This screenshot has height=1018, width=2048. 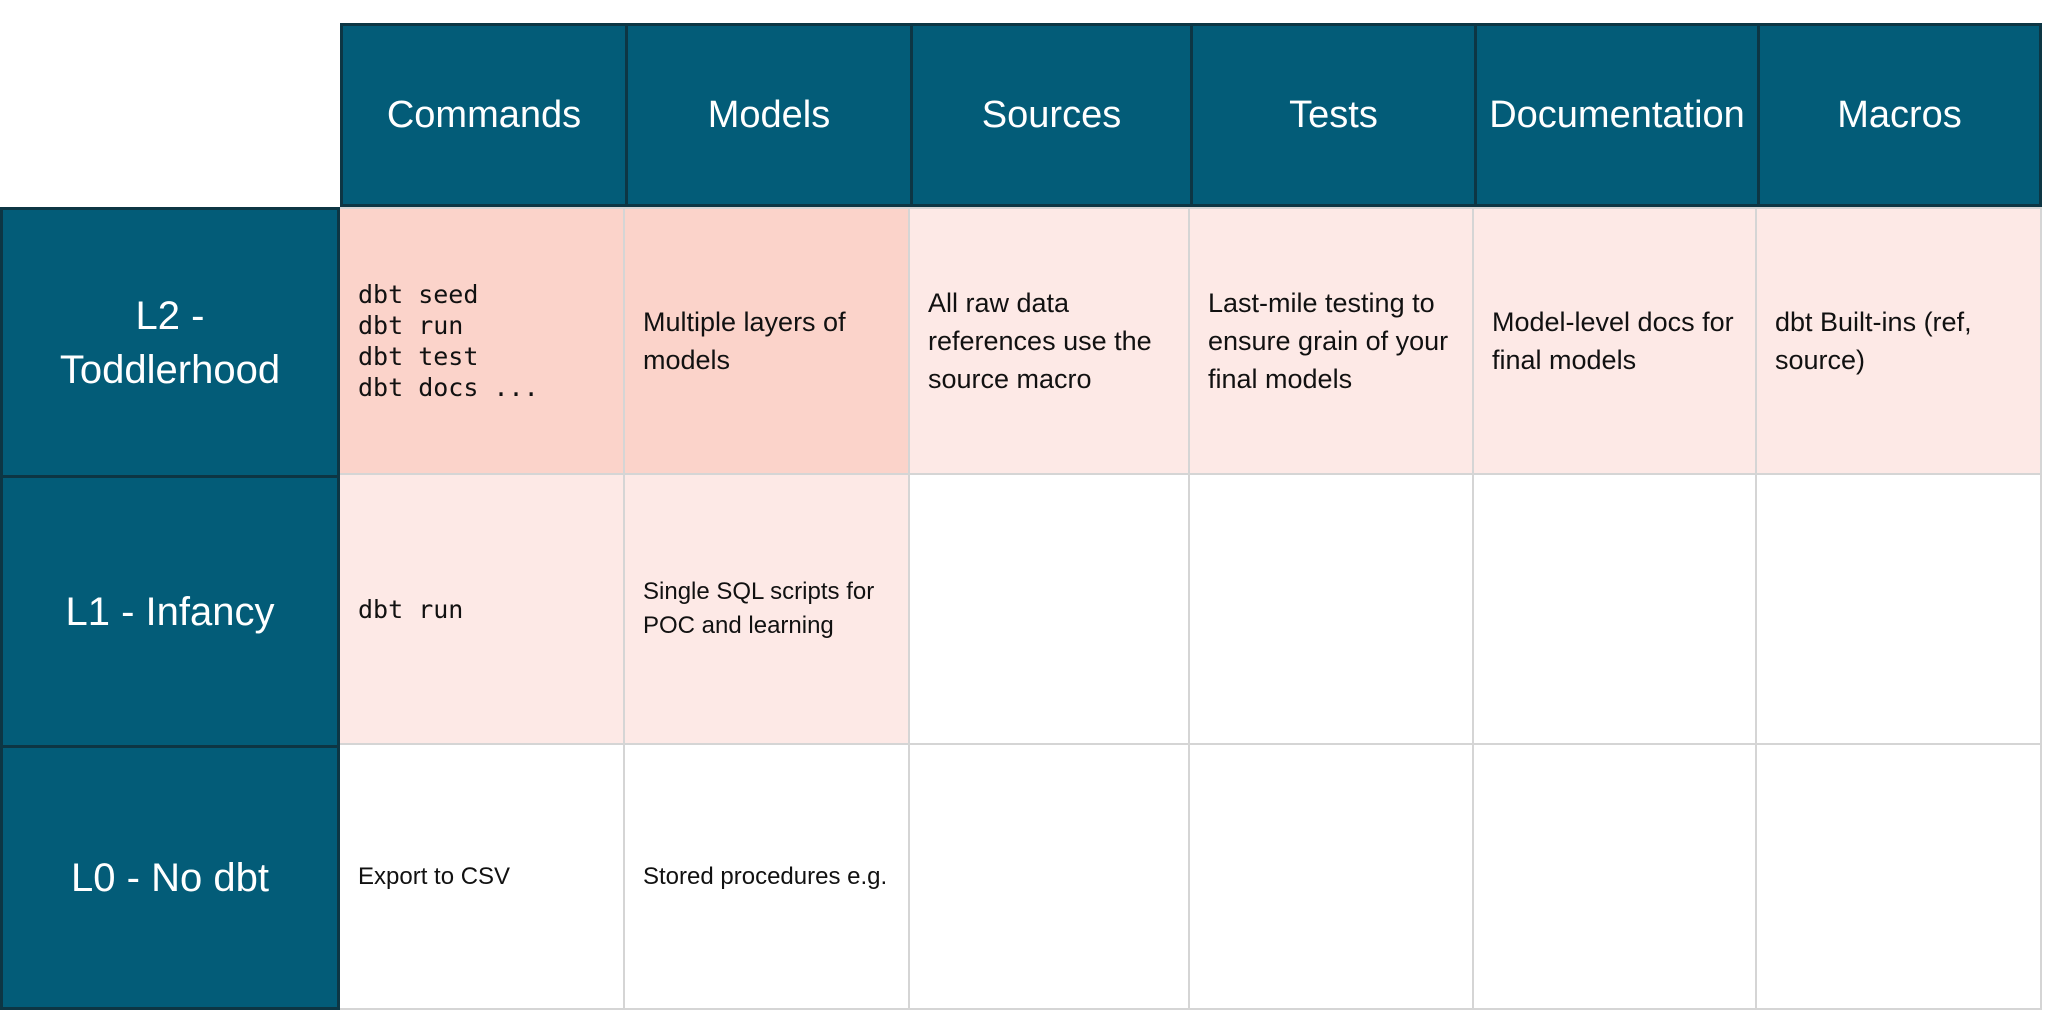 I want to click on cell-l0-macros, so click(x=1899, y=877).